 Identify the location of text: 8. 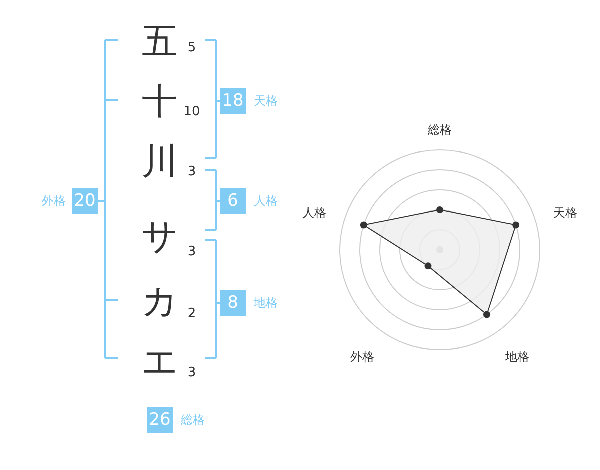
(233, 303).